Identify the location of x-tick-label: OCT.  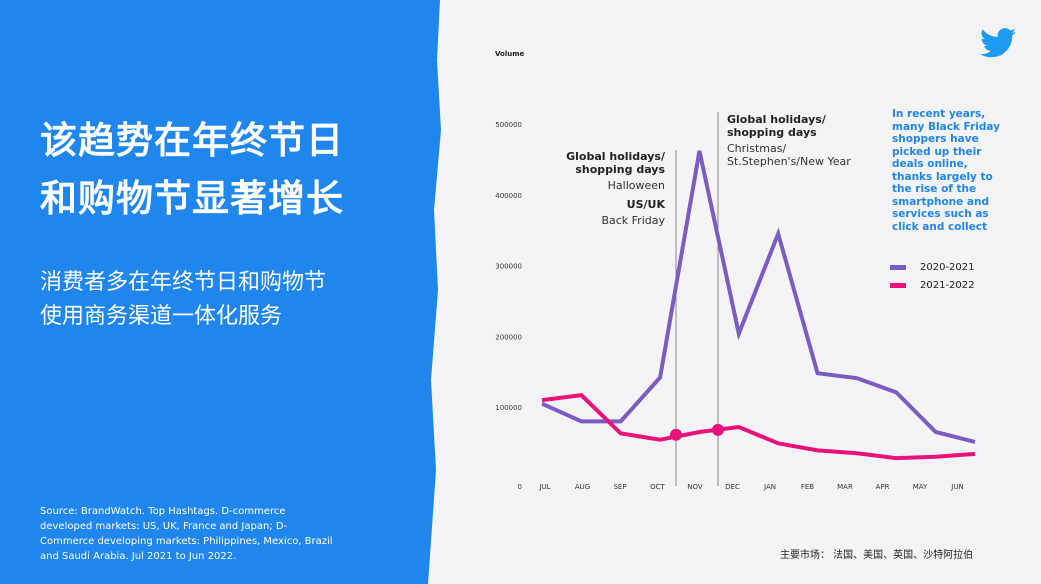
(657, 487).